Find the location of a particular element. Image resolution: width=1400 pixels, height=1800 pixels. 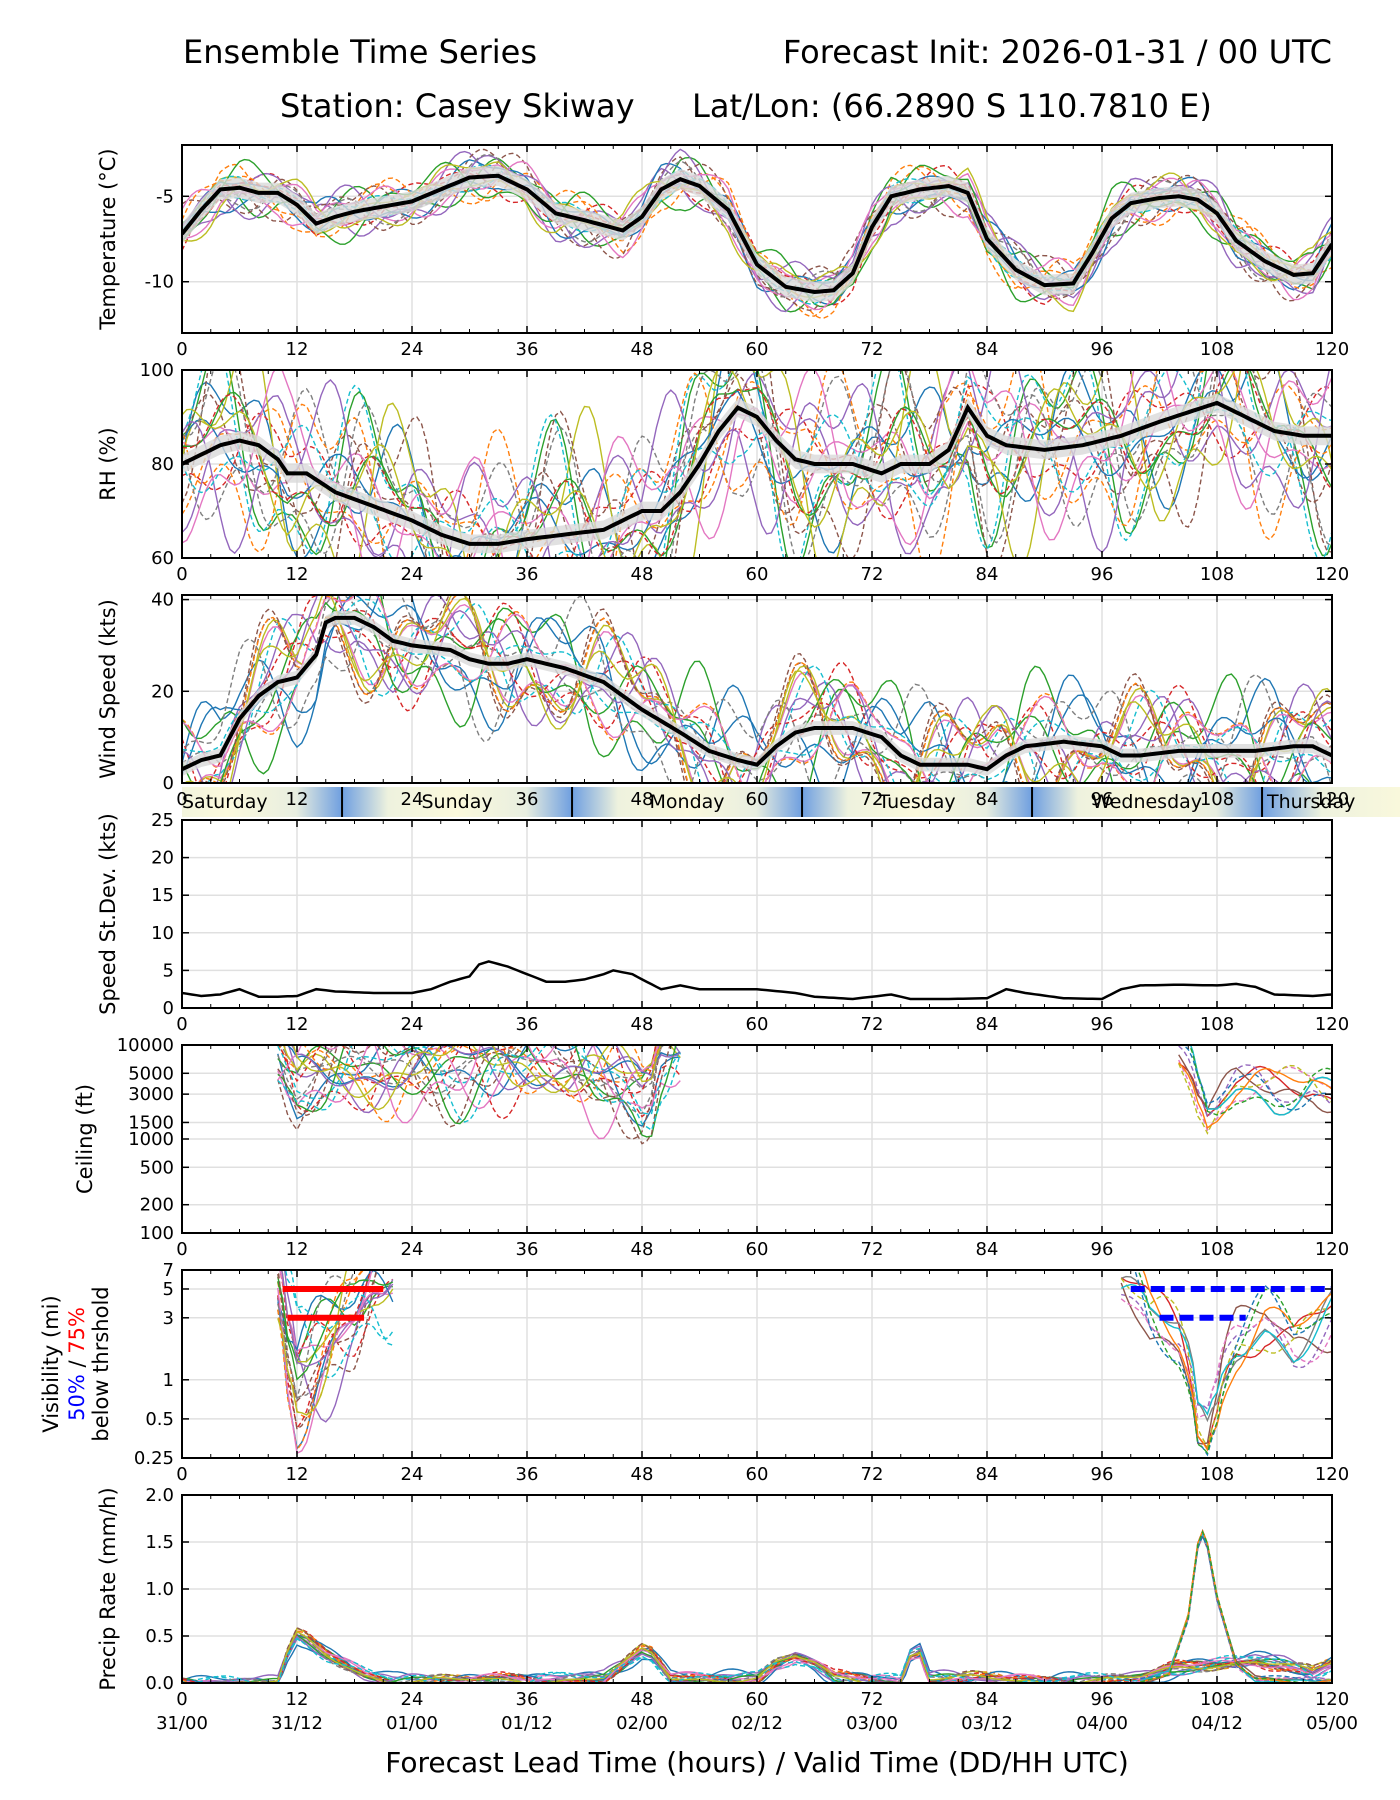

y-axis-label: RH (%) is located at coordinates (108, 463).